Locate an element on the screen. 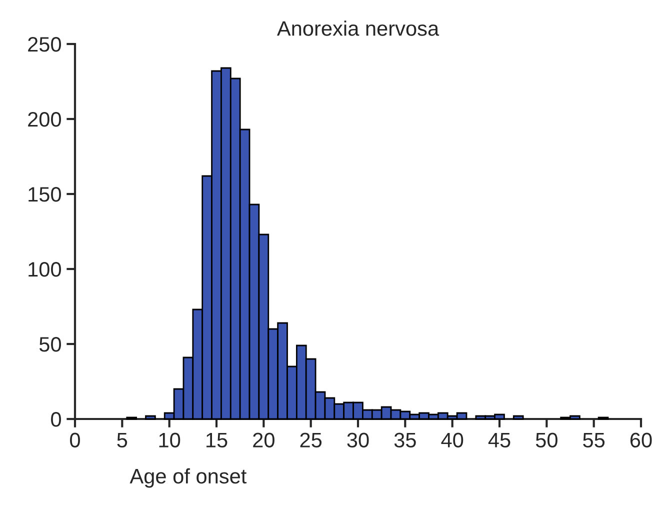  x-tick-label: 40 is located at coordinates (452, 440).